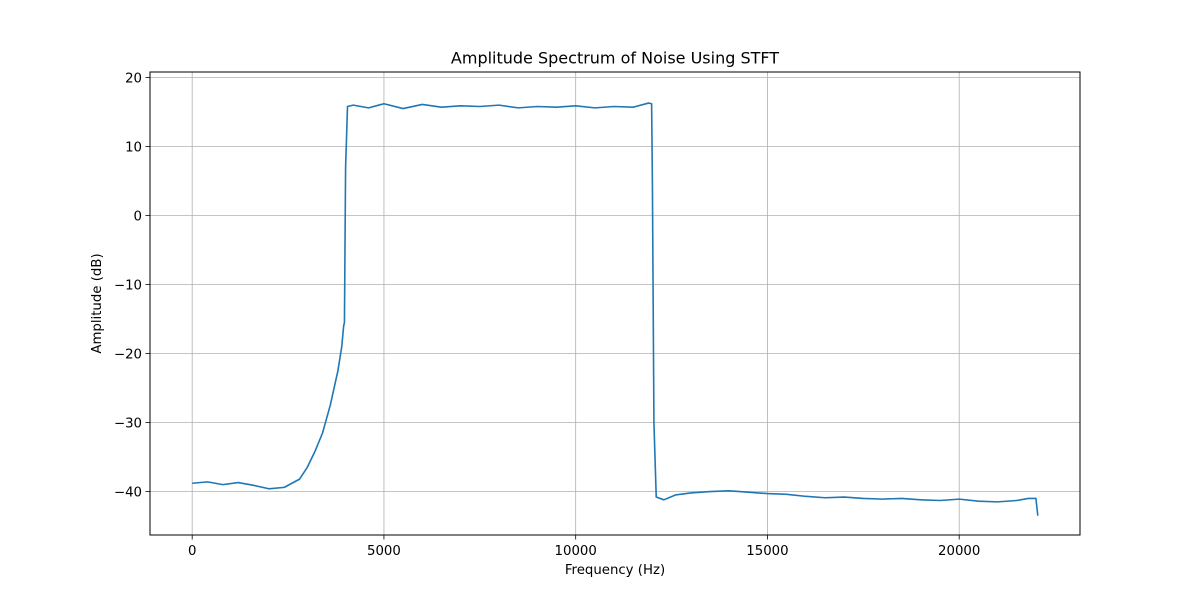  I want to click on x-tick-label: 10000, so click(576, 551).